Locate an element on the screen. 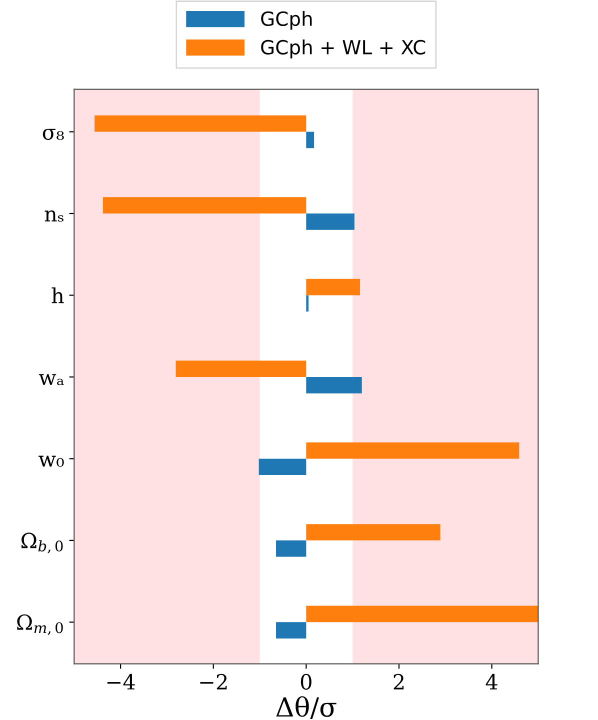 This screenshot has height=720, width=598. legend-label: GCph + WL + XC is located at coordinates (343, 49).